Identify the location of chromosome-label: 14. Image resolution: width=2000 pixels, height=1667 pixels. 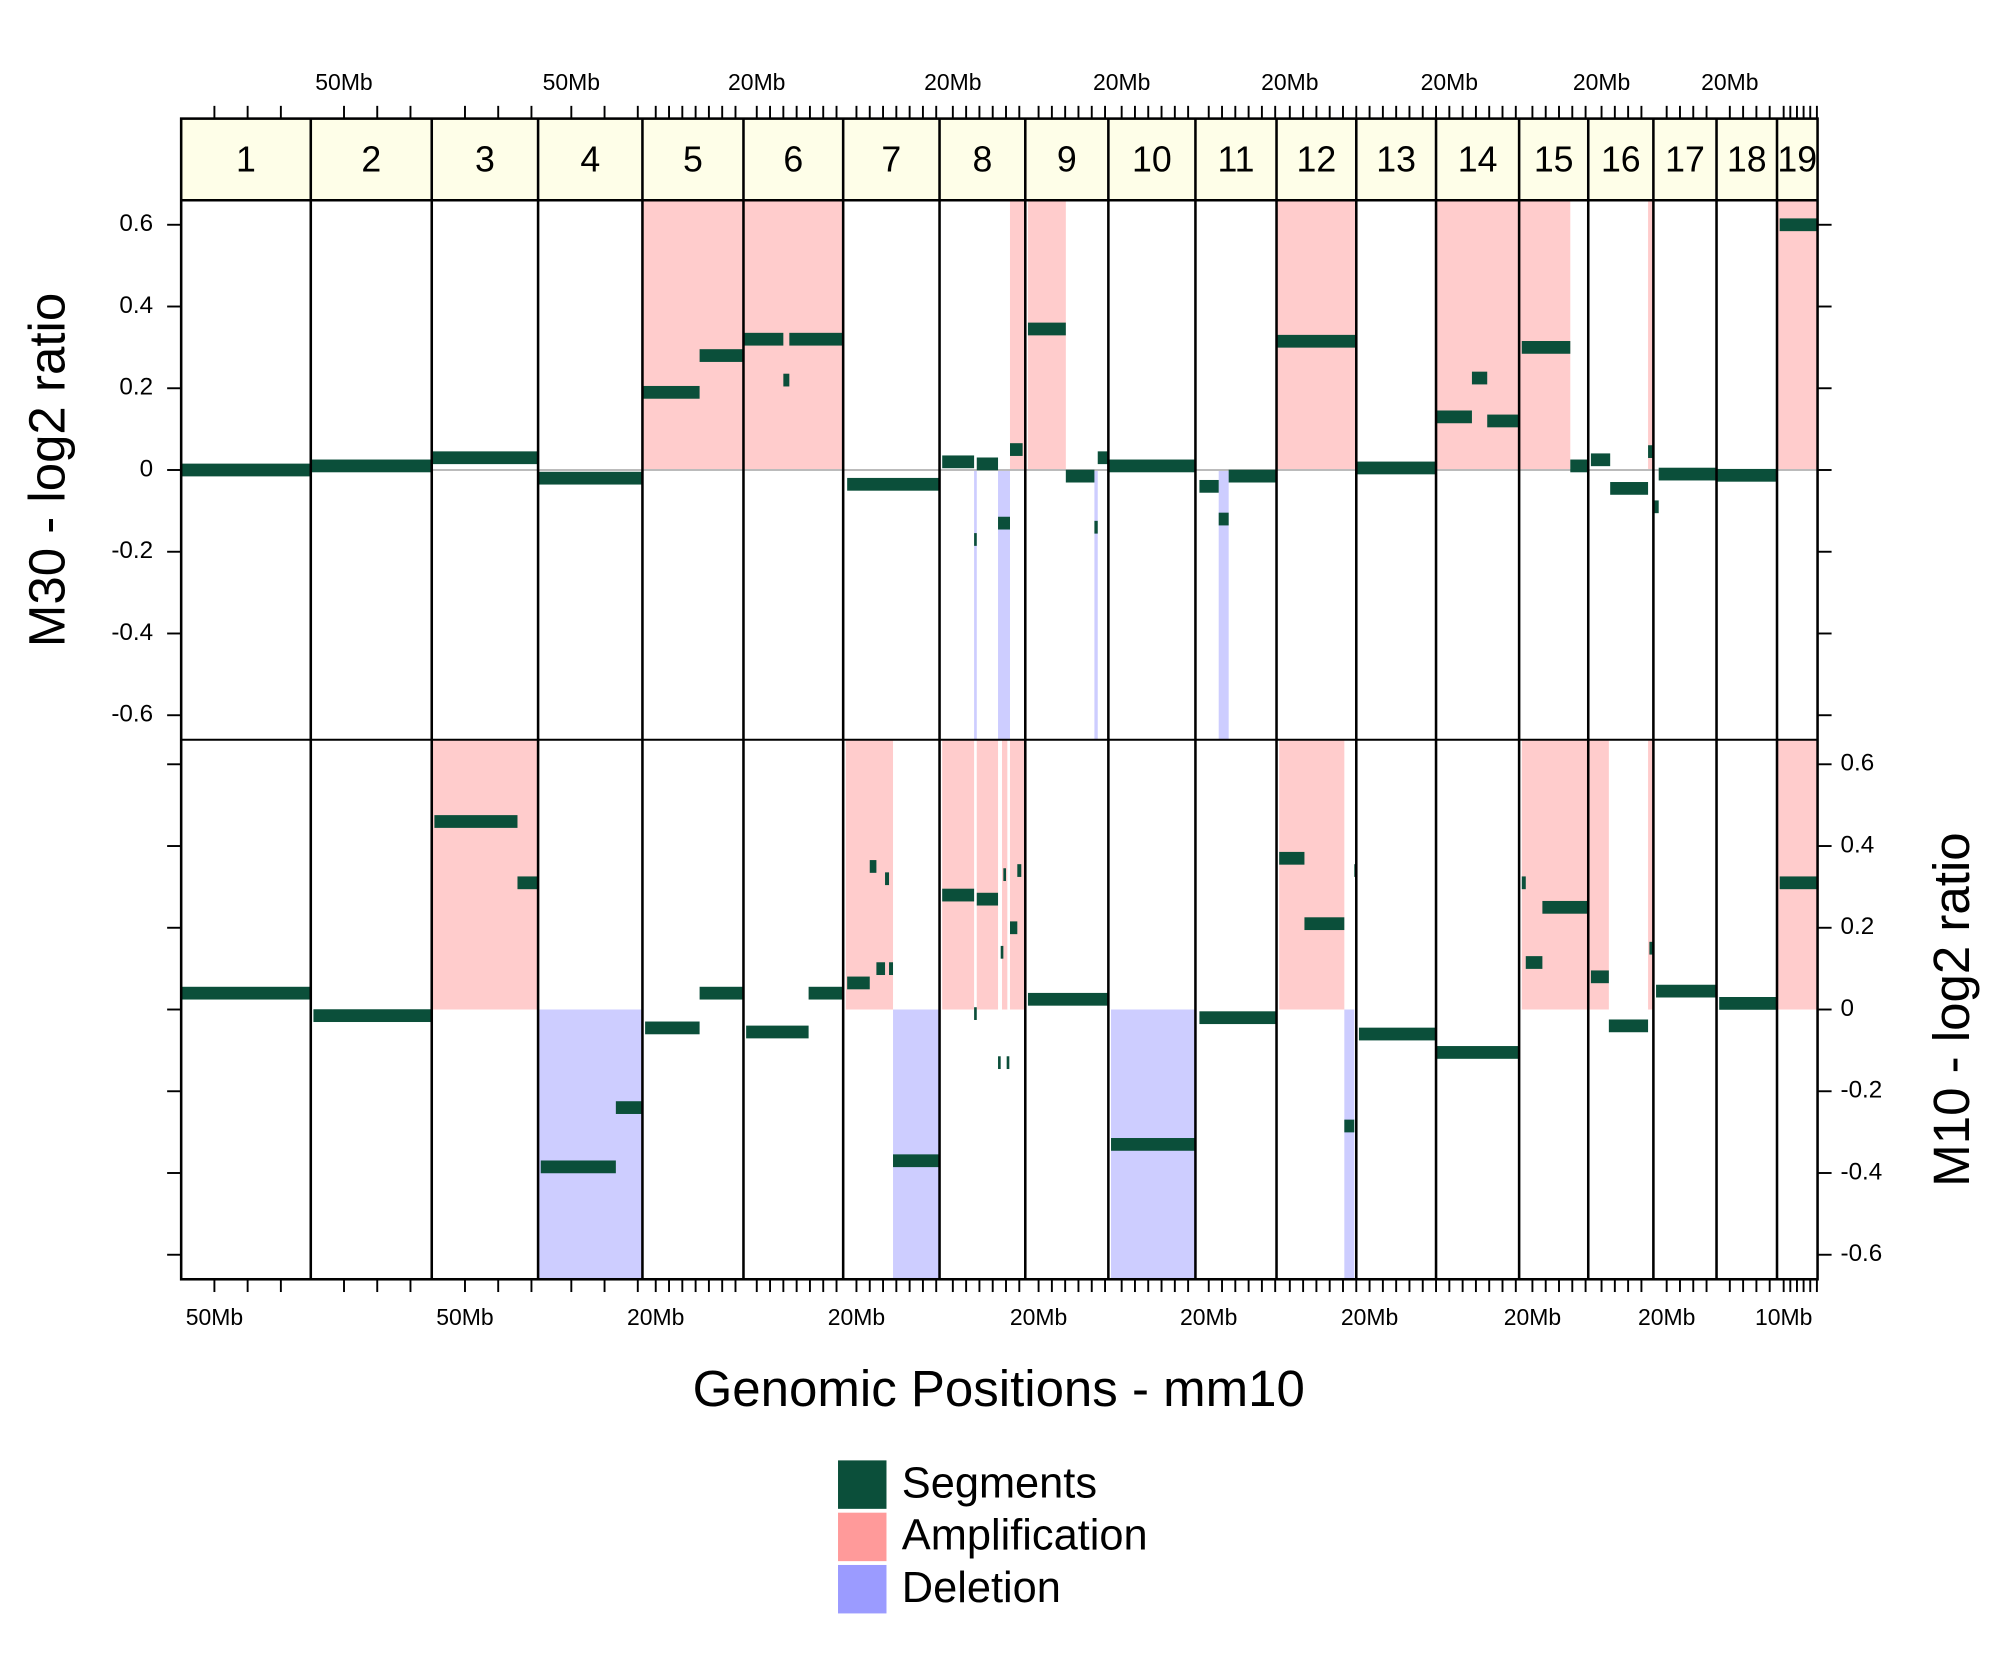
(1478, 159).